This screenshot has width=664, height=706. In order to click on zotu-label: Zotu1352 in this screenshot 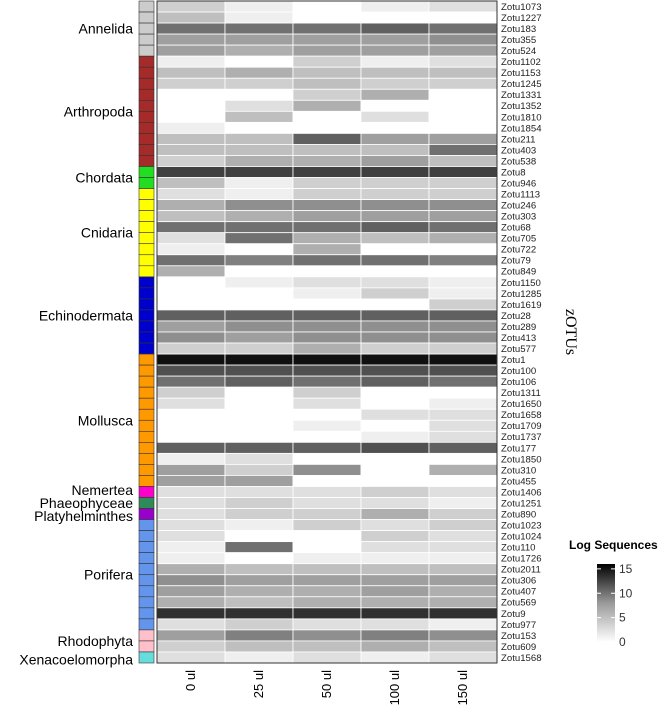, I will do `click(521, 106)`.